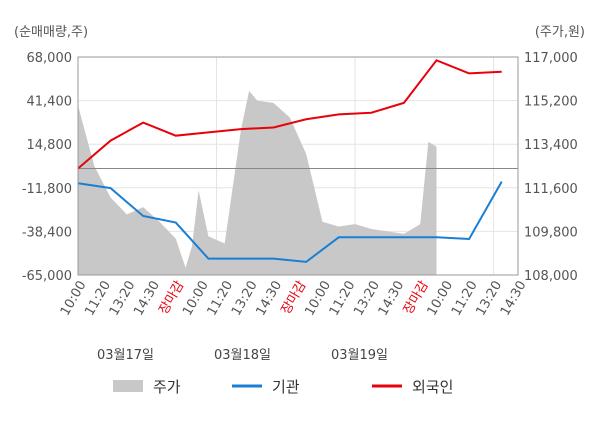 The height and width of the screenshot is (428, 600). Describe the element at coordinates (551, 102) in the screenshot. I see `right-tick-label: 115,200` at that location.